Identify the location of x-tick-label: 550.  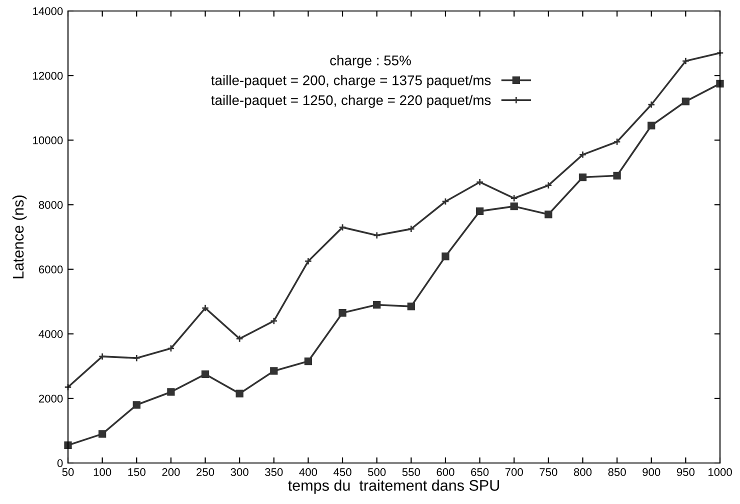
(411, 472).